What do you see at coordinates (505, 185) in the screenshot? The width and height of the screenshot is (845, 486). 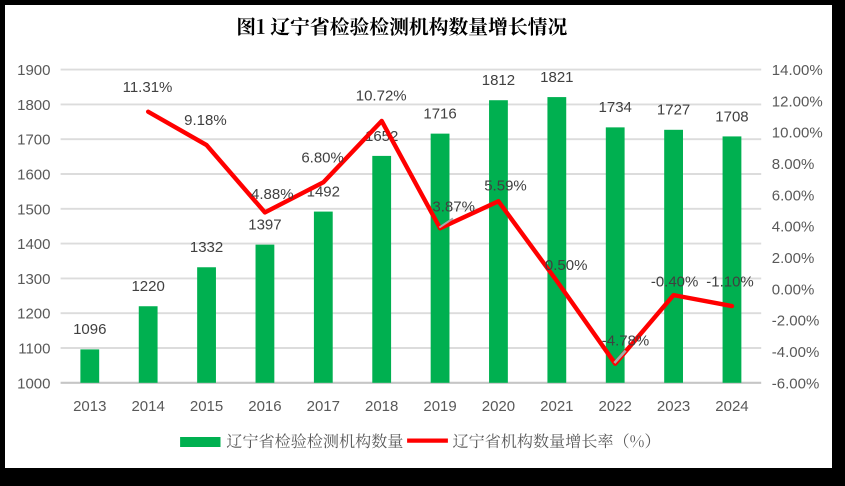 I see `svg-text: 5.59%` at bounding box center [505, 185].